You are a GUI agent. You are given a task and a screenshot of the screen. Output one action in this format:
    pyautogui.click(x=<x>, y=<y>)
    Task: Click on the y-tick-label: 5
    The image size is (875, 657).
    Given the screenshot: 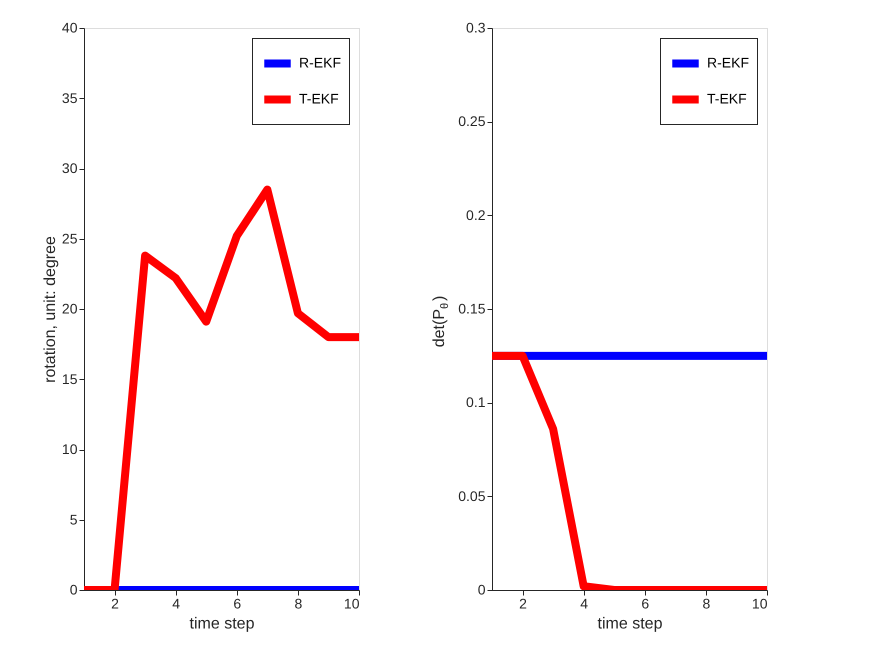 What is the action you would take?
    pyautogui.click(x=74, y=519)
    